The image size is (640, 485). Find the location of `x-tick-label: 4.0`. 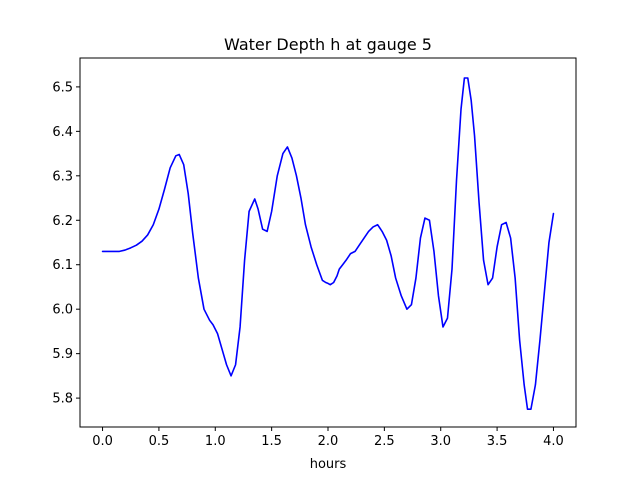

x-tick-label: 4.0 is located at coordinates (553, 441).